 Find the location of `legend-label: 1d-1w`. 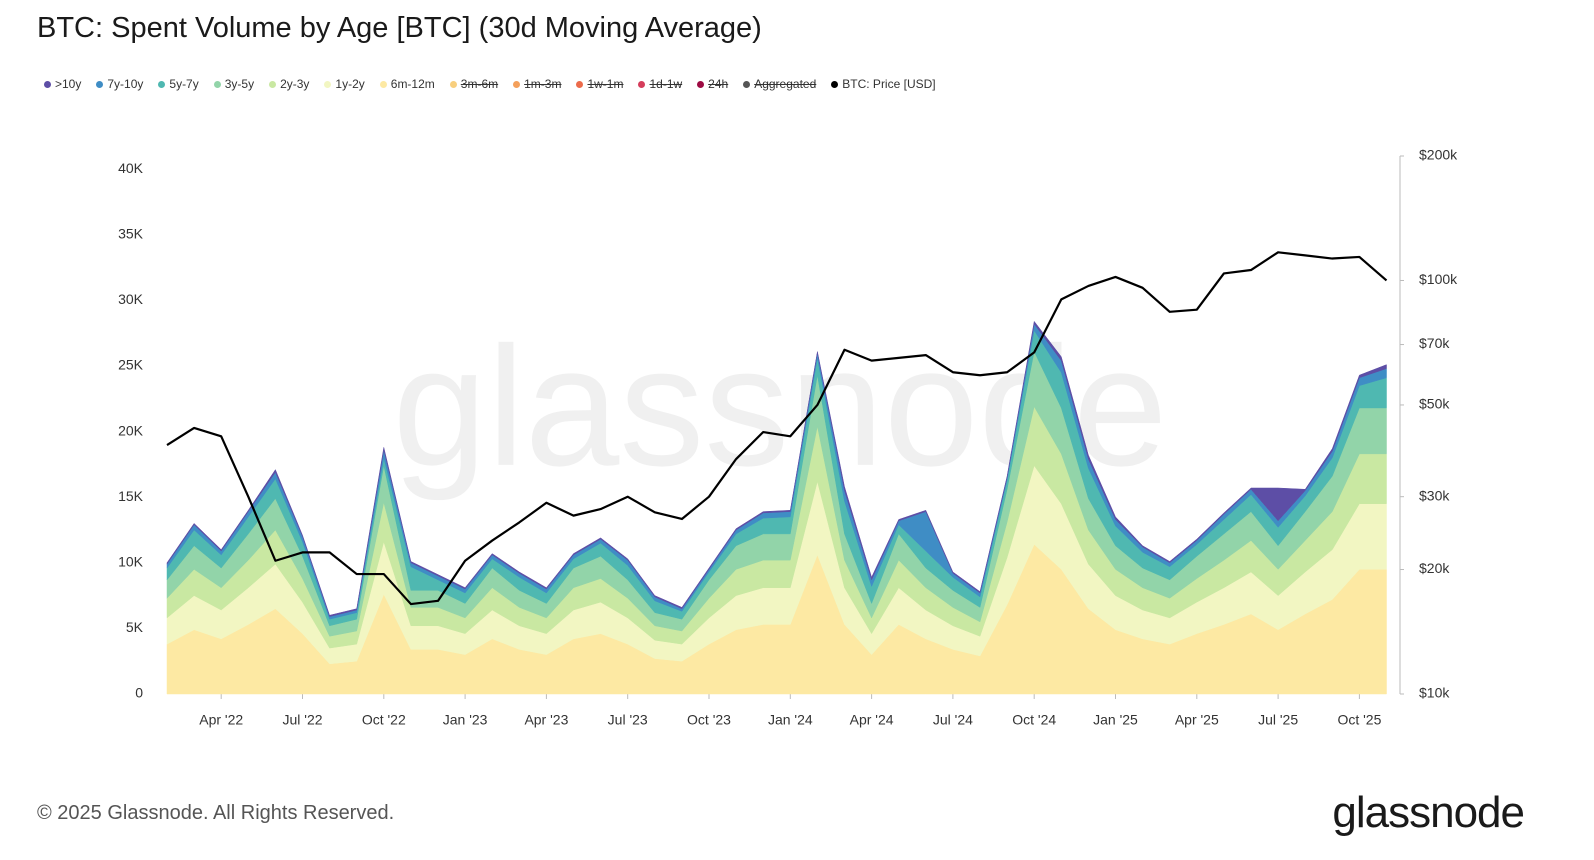

legend-label: 1d-1w is located at coordinates (666, 84).